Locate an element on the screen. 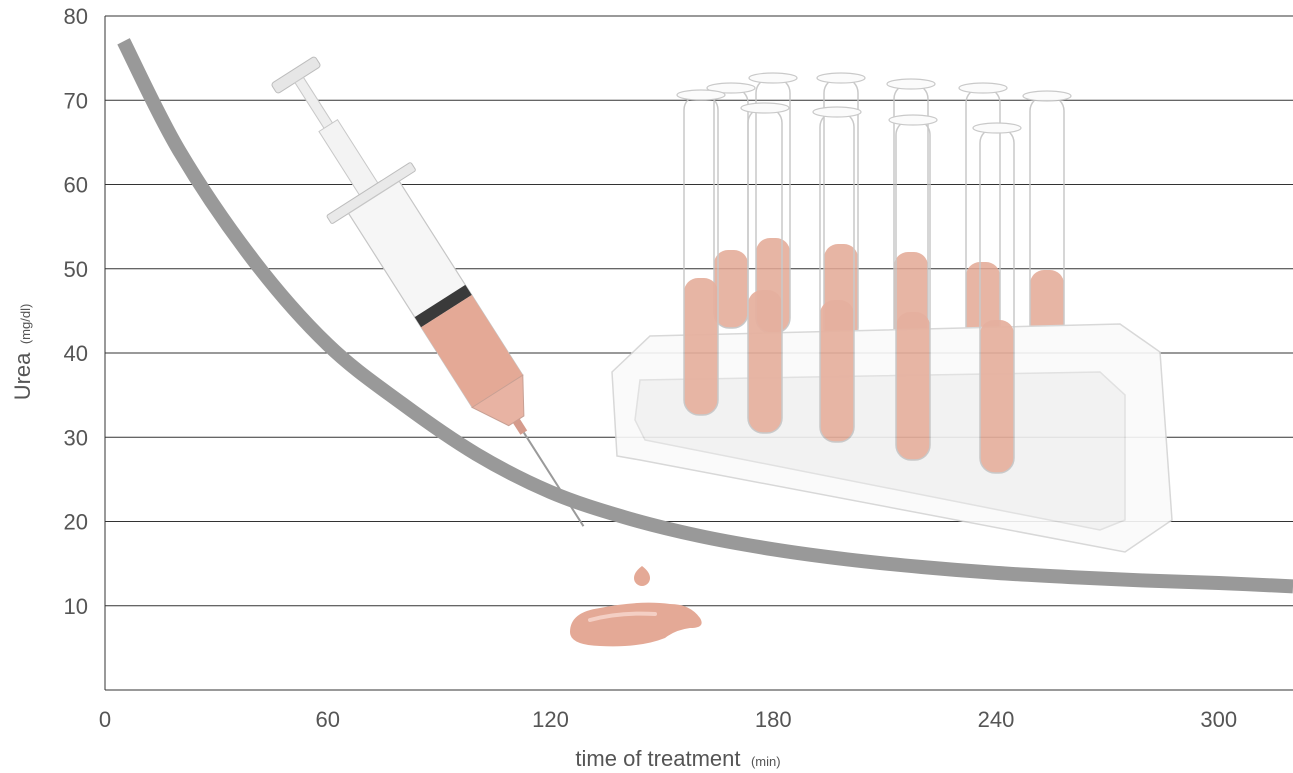 The height and width of the screenshot is (773, 1293). y-tick-labels: 10 20 30 40 50 60 70 80 is located at coordinates (76, 311).